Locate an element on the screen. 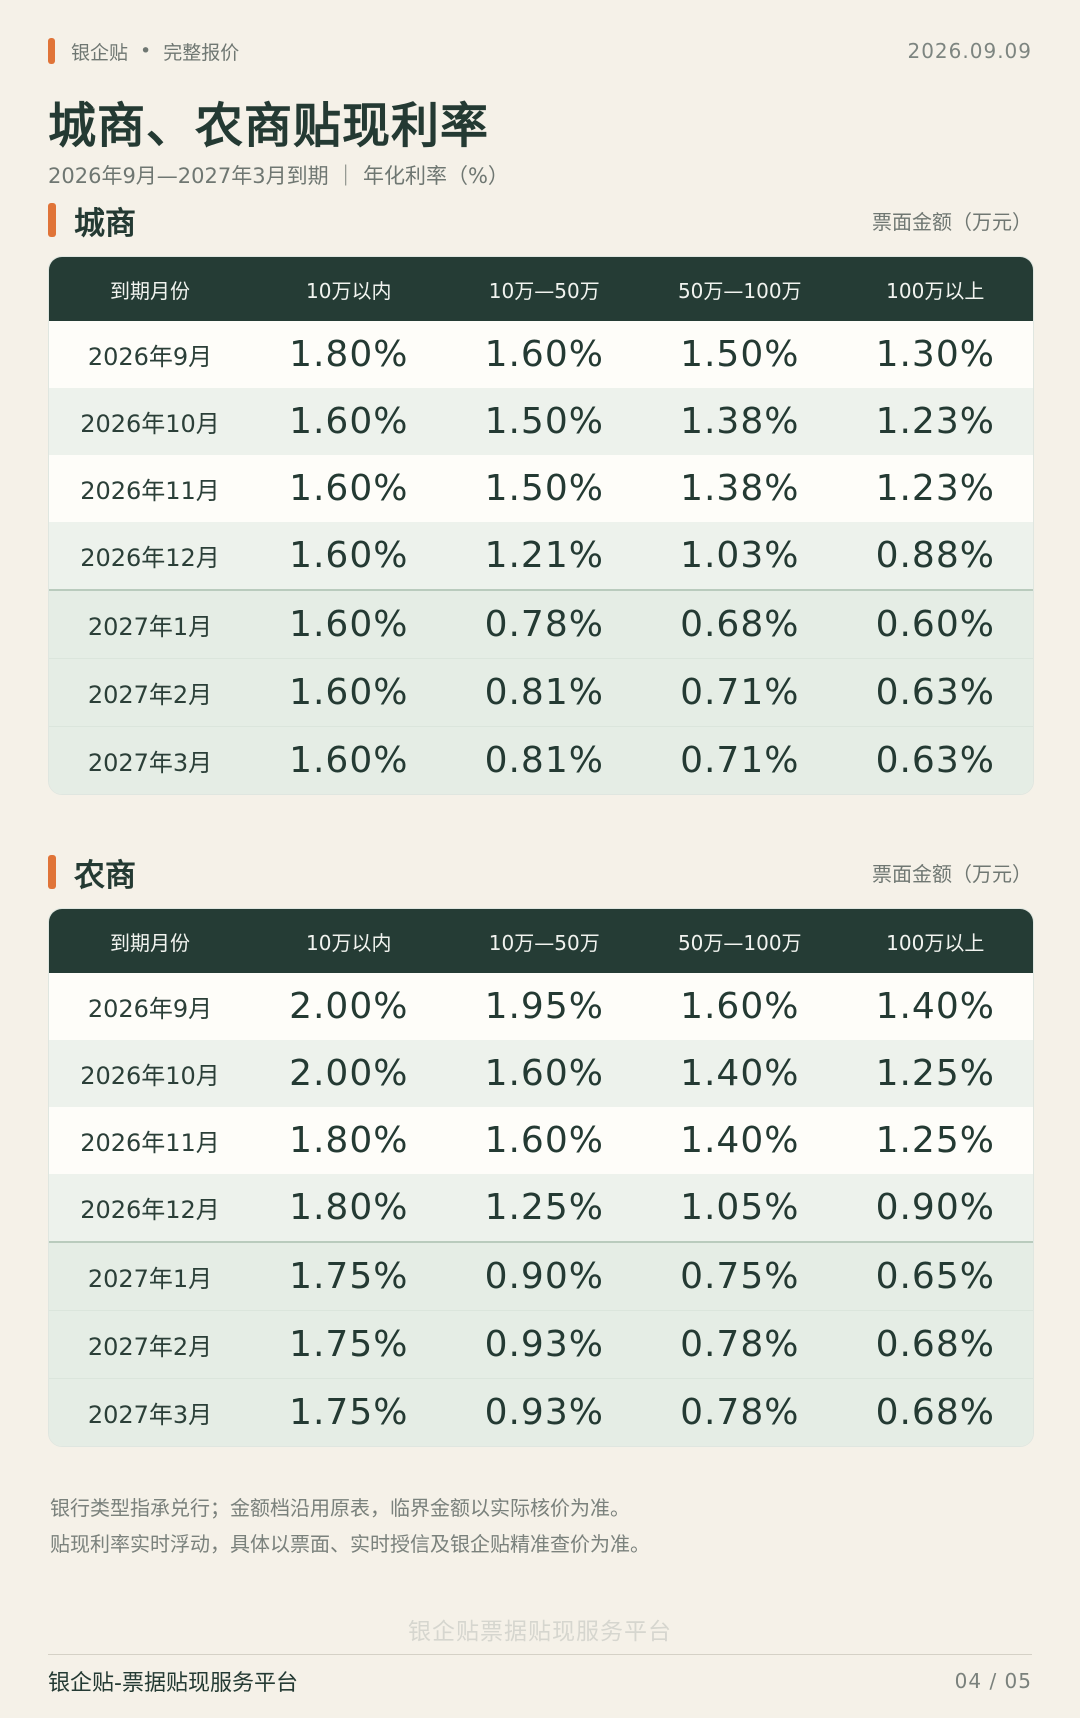 This screenshot has height=1718, width=1080. table-row: 2026年11月 1.60% 1.50% 1.38% 1.23% is located at coordinates (541, 488).